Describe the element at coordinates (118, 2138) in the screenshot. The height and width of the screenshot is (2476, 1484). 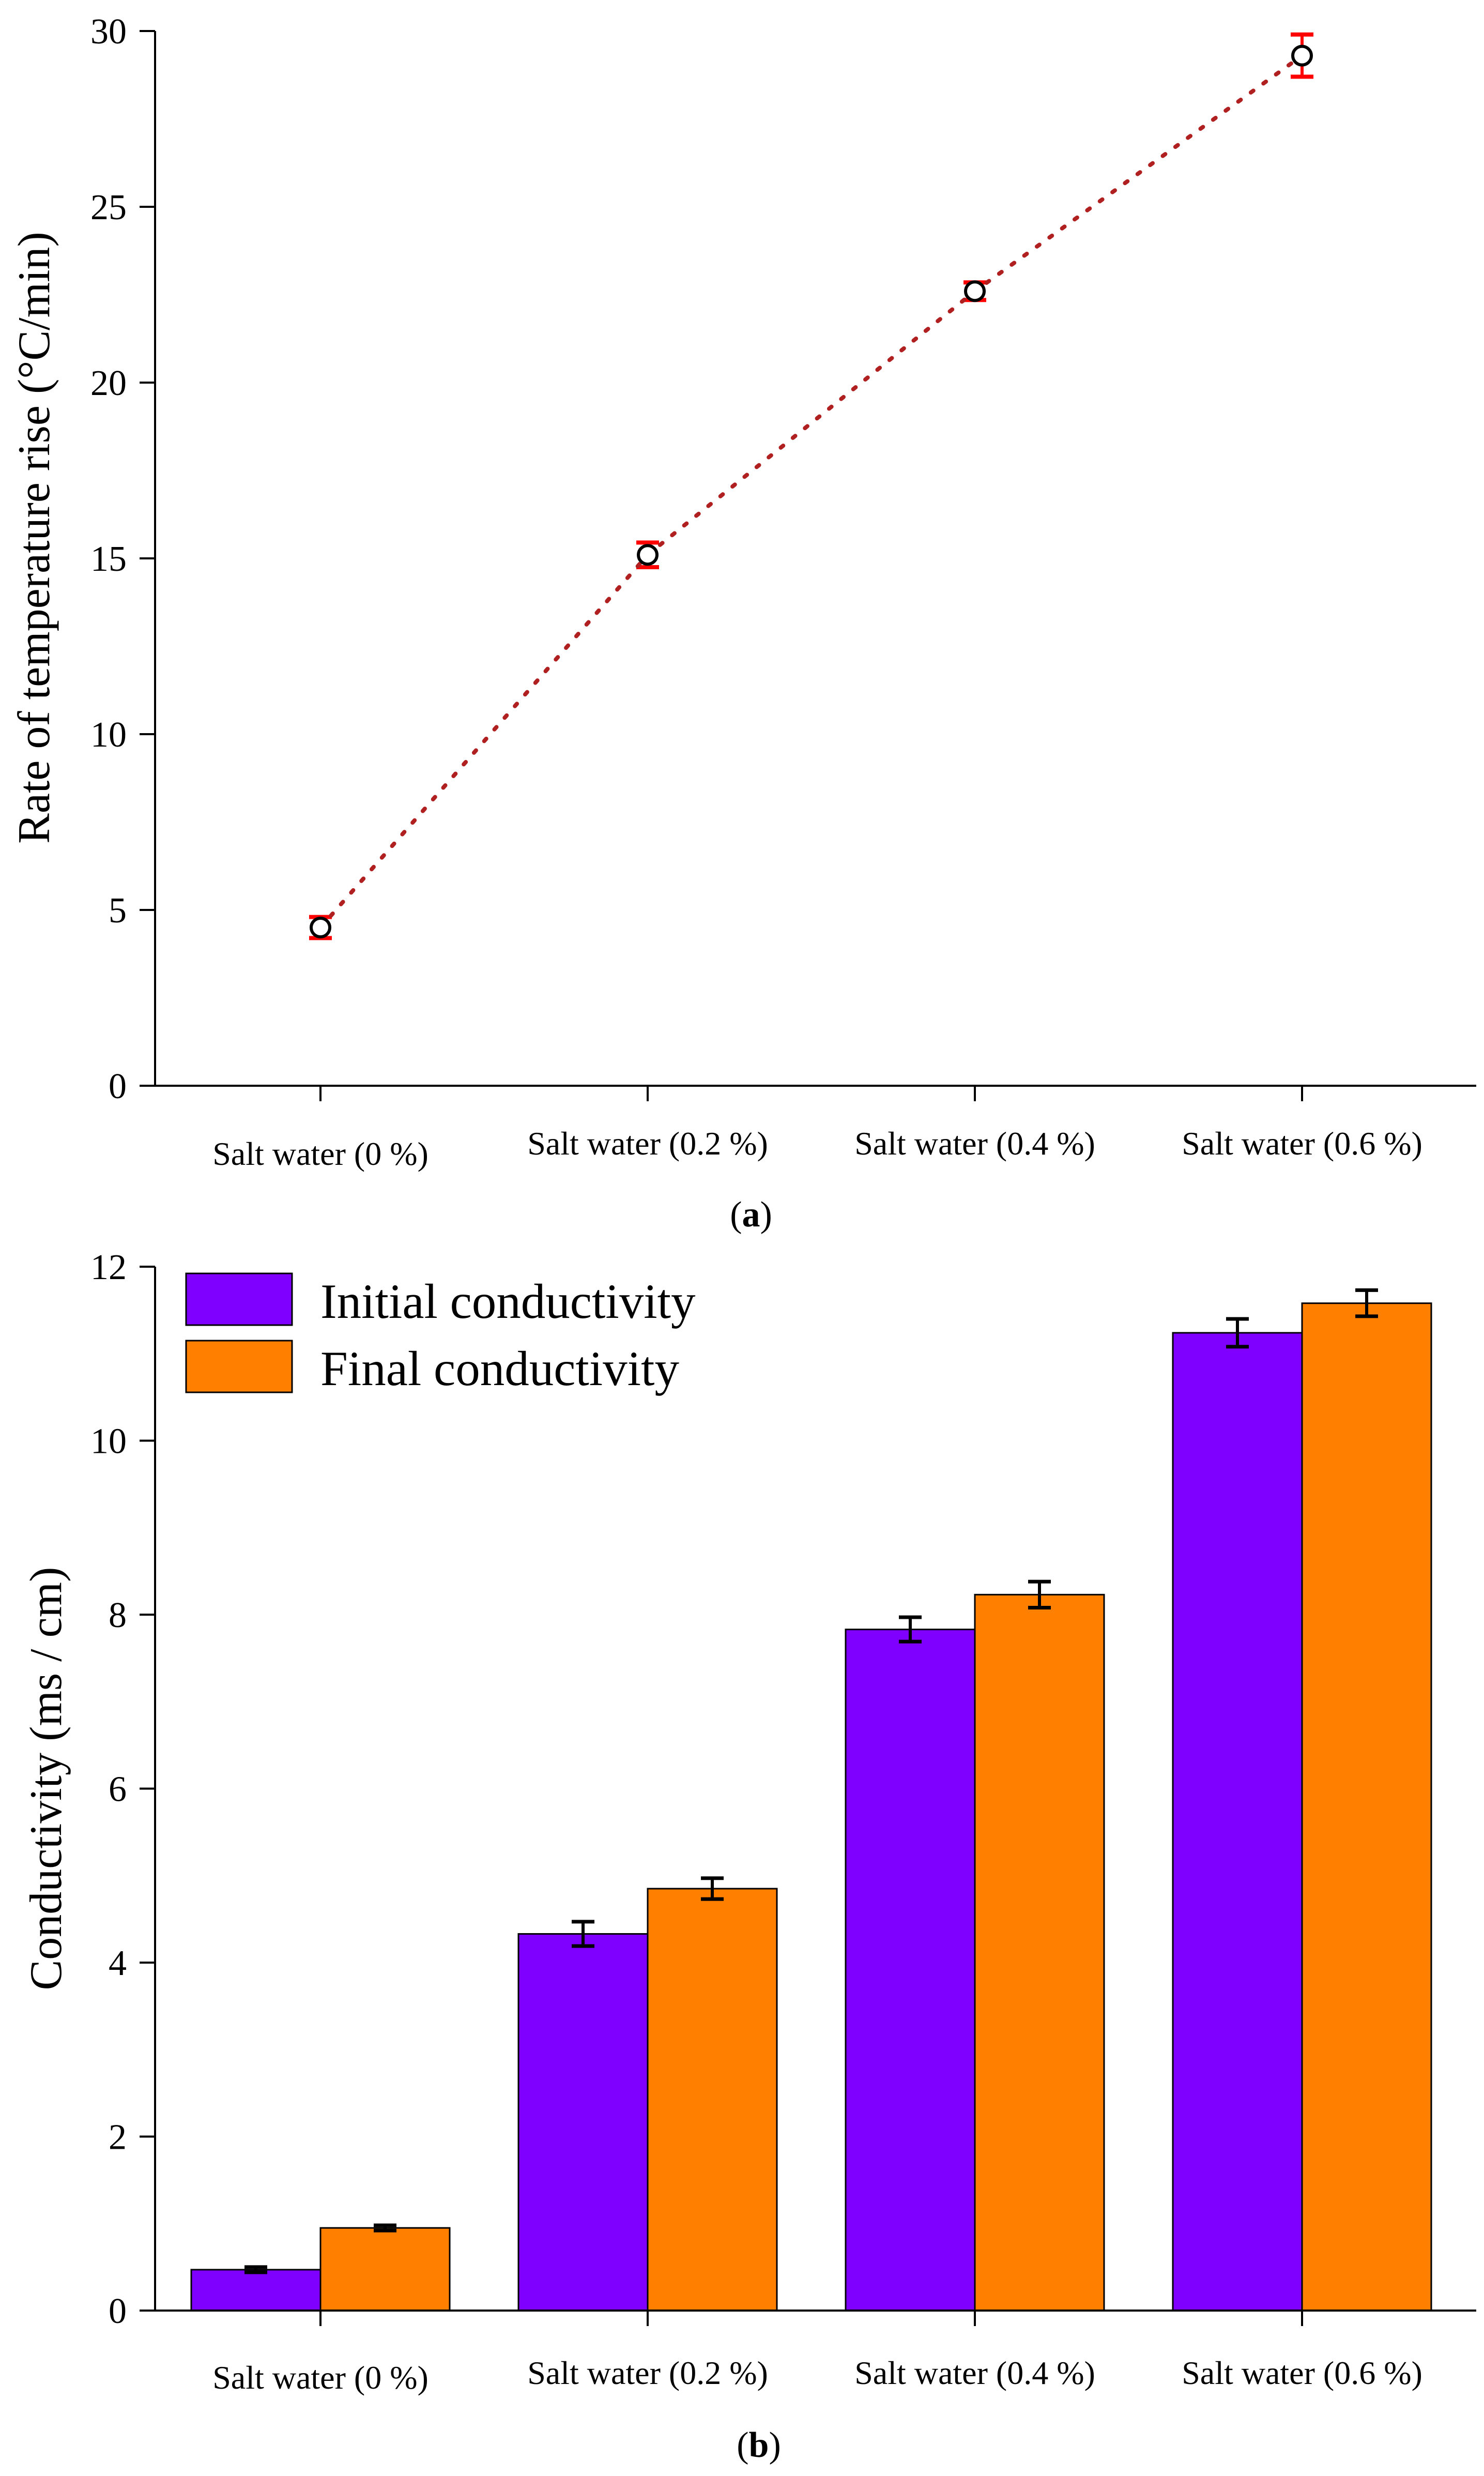
I see `chart-b-y-tick-label: 2` at that location.